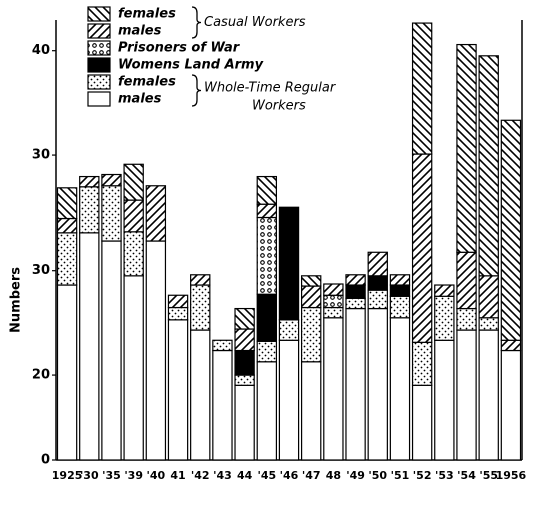 Image resolution: width=535 pixels, height=513 pixels. I want to click on x-tick-label: '54, so click(466, 475).